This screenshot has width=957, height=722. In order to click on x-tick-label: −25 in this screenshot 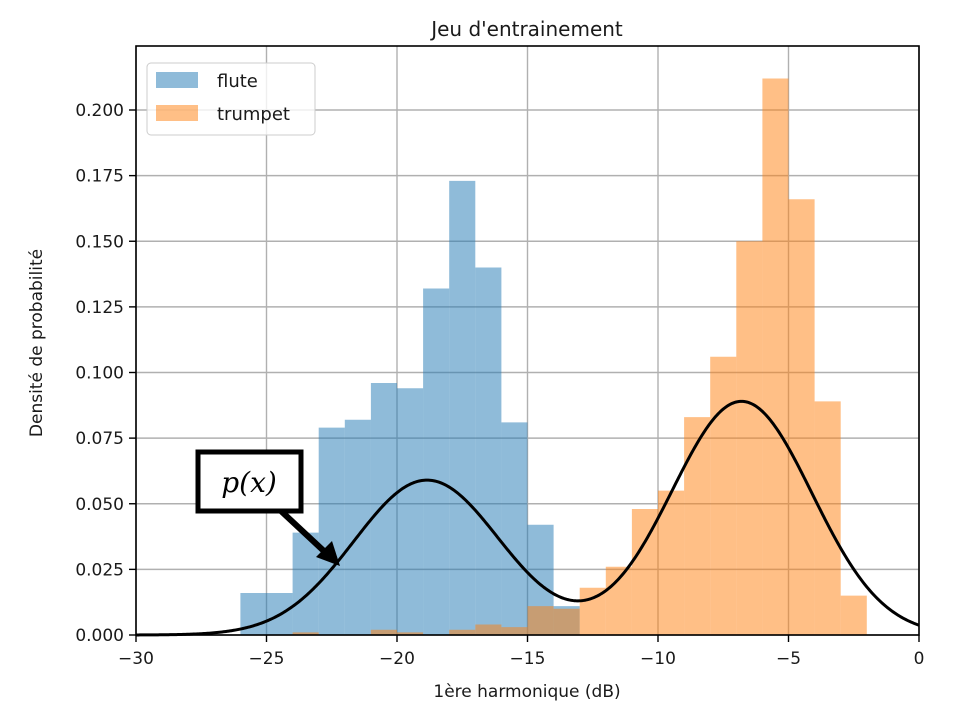, I will do `click(267, 659)`.